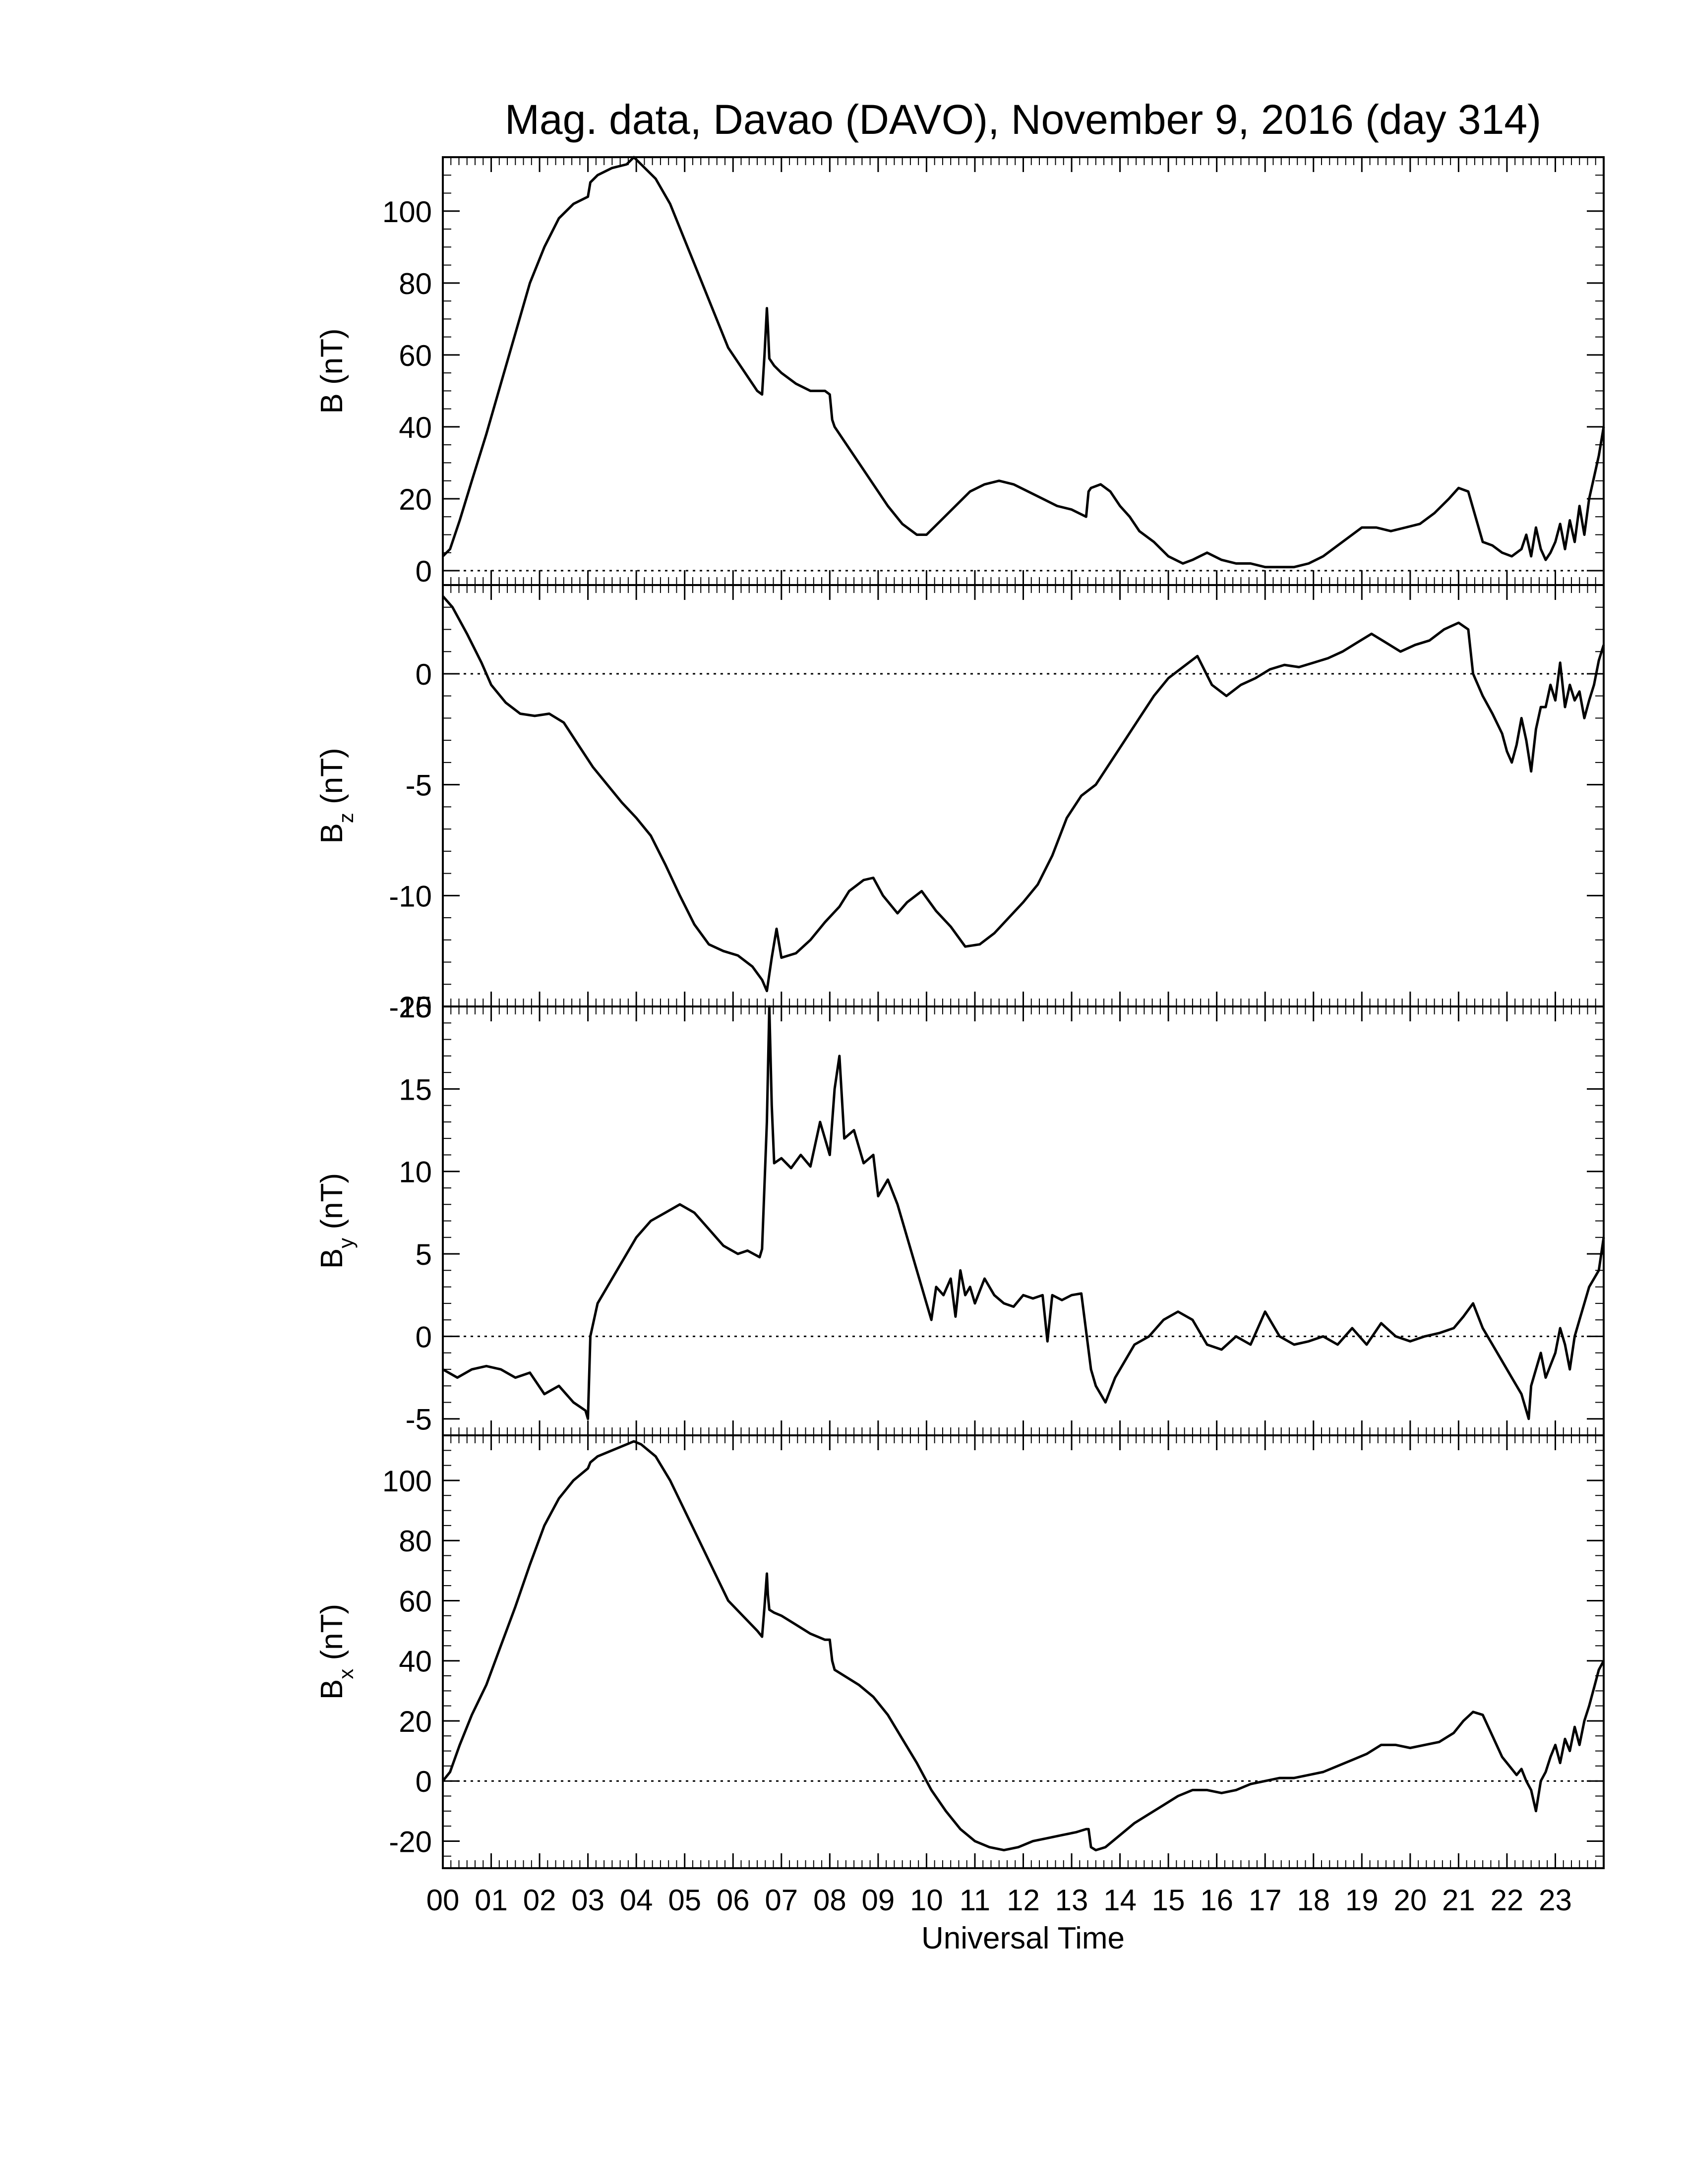 This screenshot has height=2184, width=1686. What do you see at coordinates (1072, 1900) in the screenshot?
I see `x-tick-label: 13` at bounding box center [1072, 1900].